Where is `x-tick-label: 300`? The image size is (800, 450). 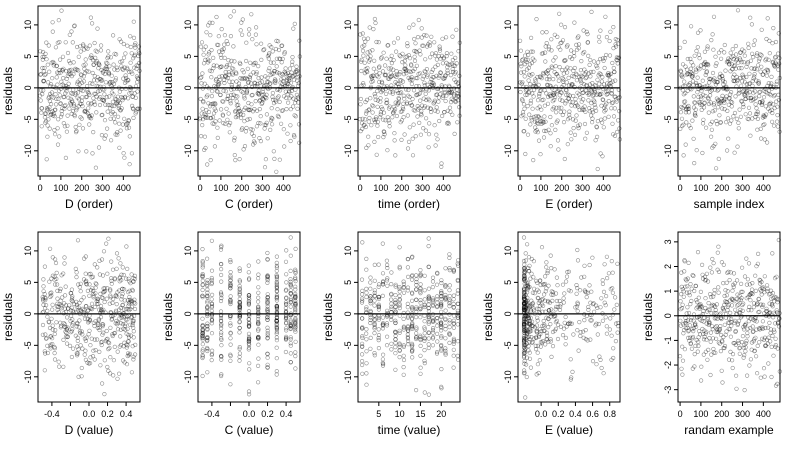 x-tick-label: 300 is located at coordinates (742, 188).